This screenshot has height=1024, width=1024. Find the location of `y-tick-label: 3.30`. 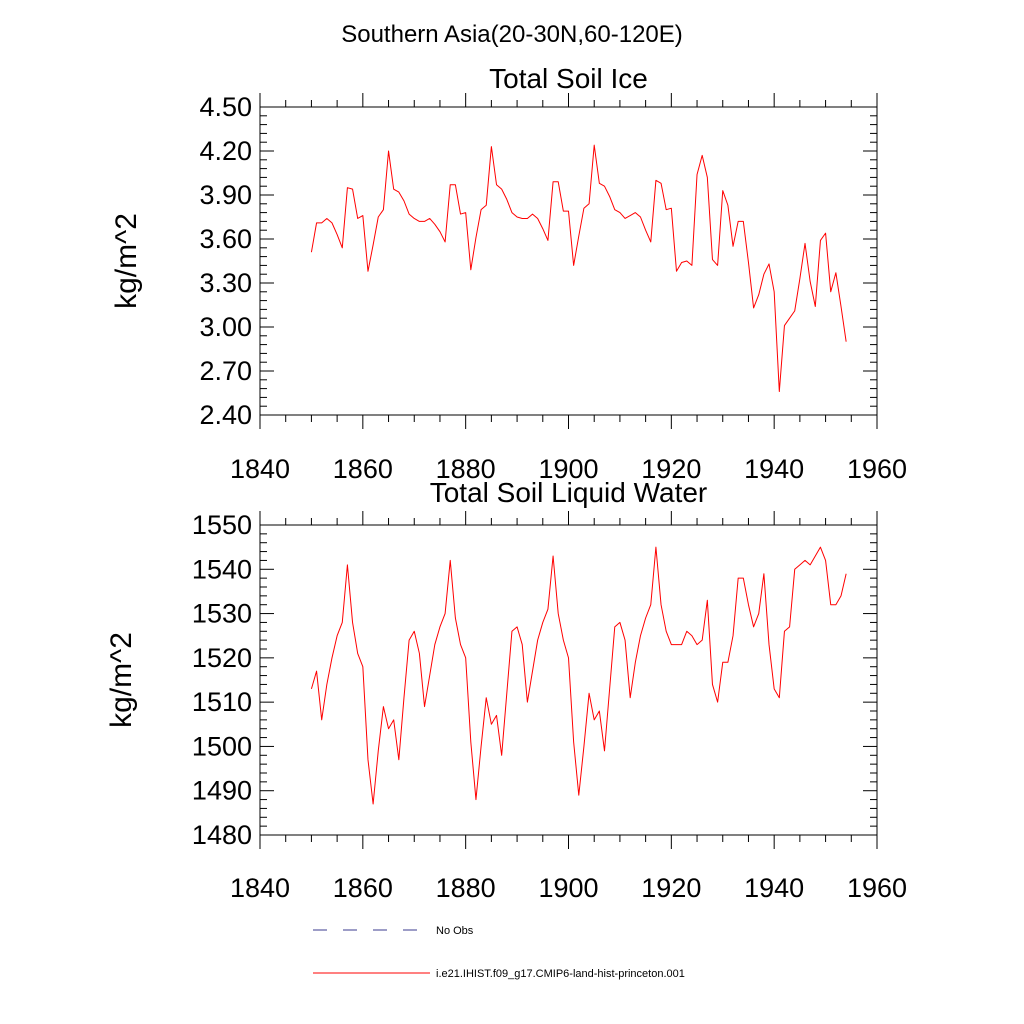

y-tick-label: 3.30 is located at coordinates (225, 283).